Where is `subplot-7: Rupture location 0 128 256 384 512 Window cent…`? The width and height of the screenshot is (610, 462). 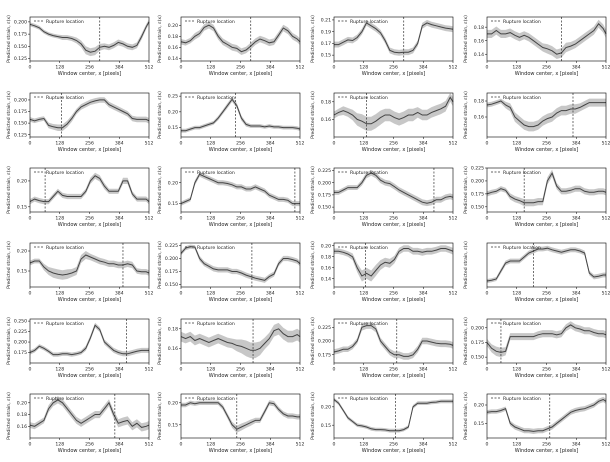
subplot-7: Rupture location 0 128 256 384 512 Window cent… is located at coordinates (383, 122).